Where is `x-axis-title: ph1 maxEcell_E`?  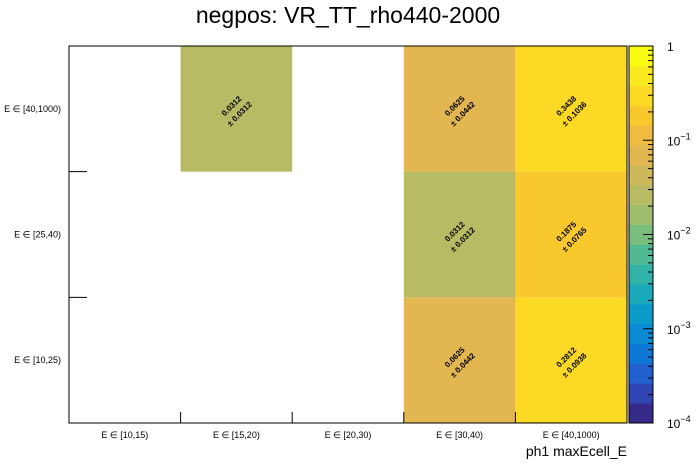 x-axis-title: ph1 maxEcell_E is located at coordinates (576, 451).